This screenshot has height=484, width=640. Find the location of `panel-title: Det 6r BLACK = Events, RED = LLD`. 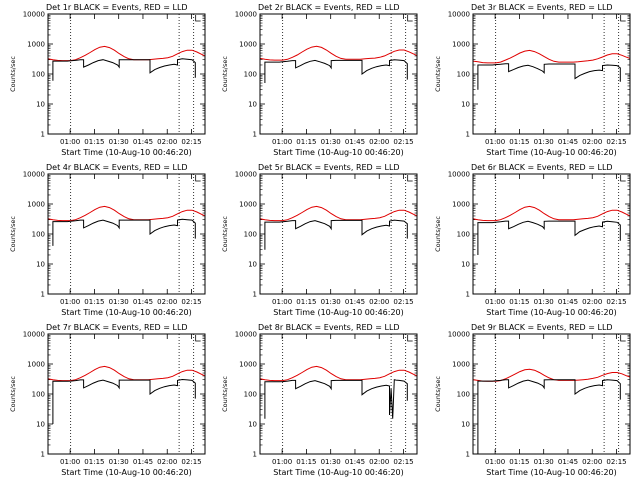

panel-title: Det 6r BLACK = Events, RED = LLD is located at coordinates (542, 167).